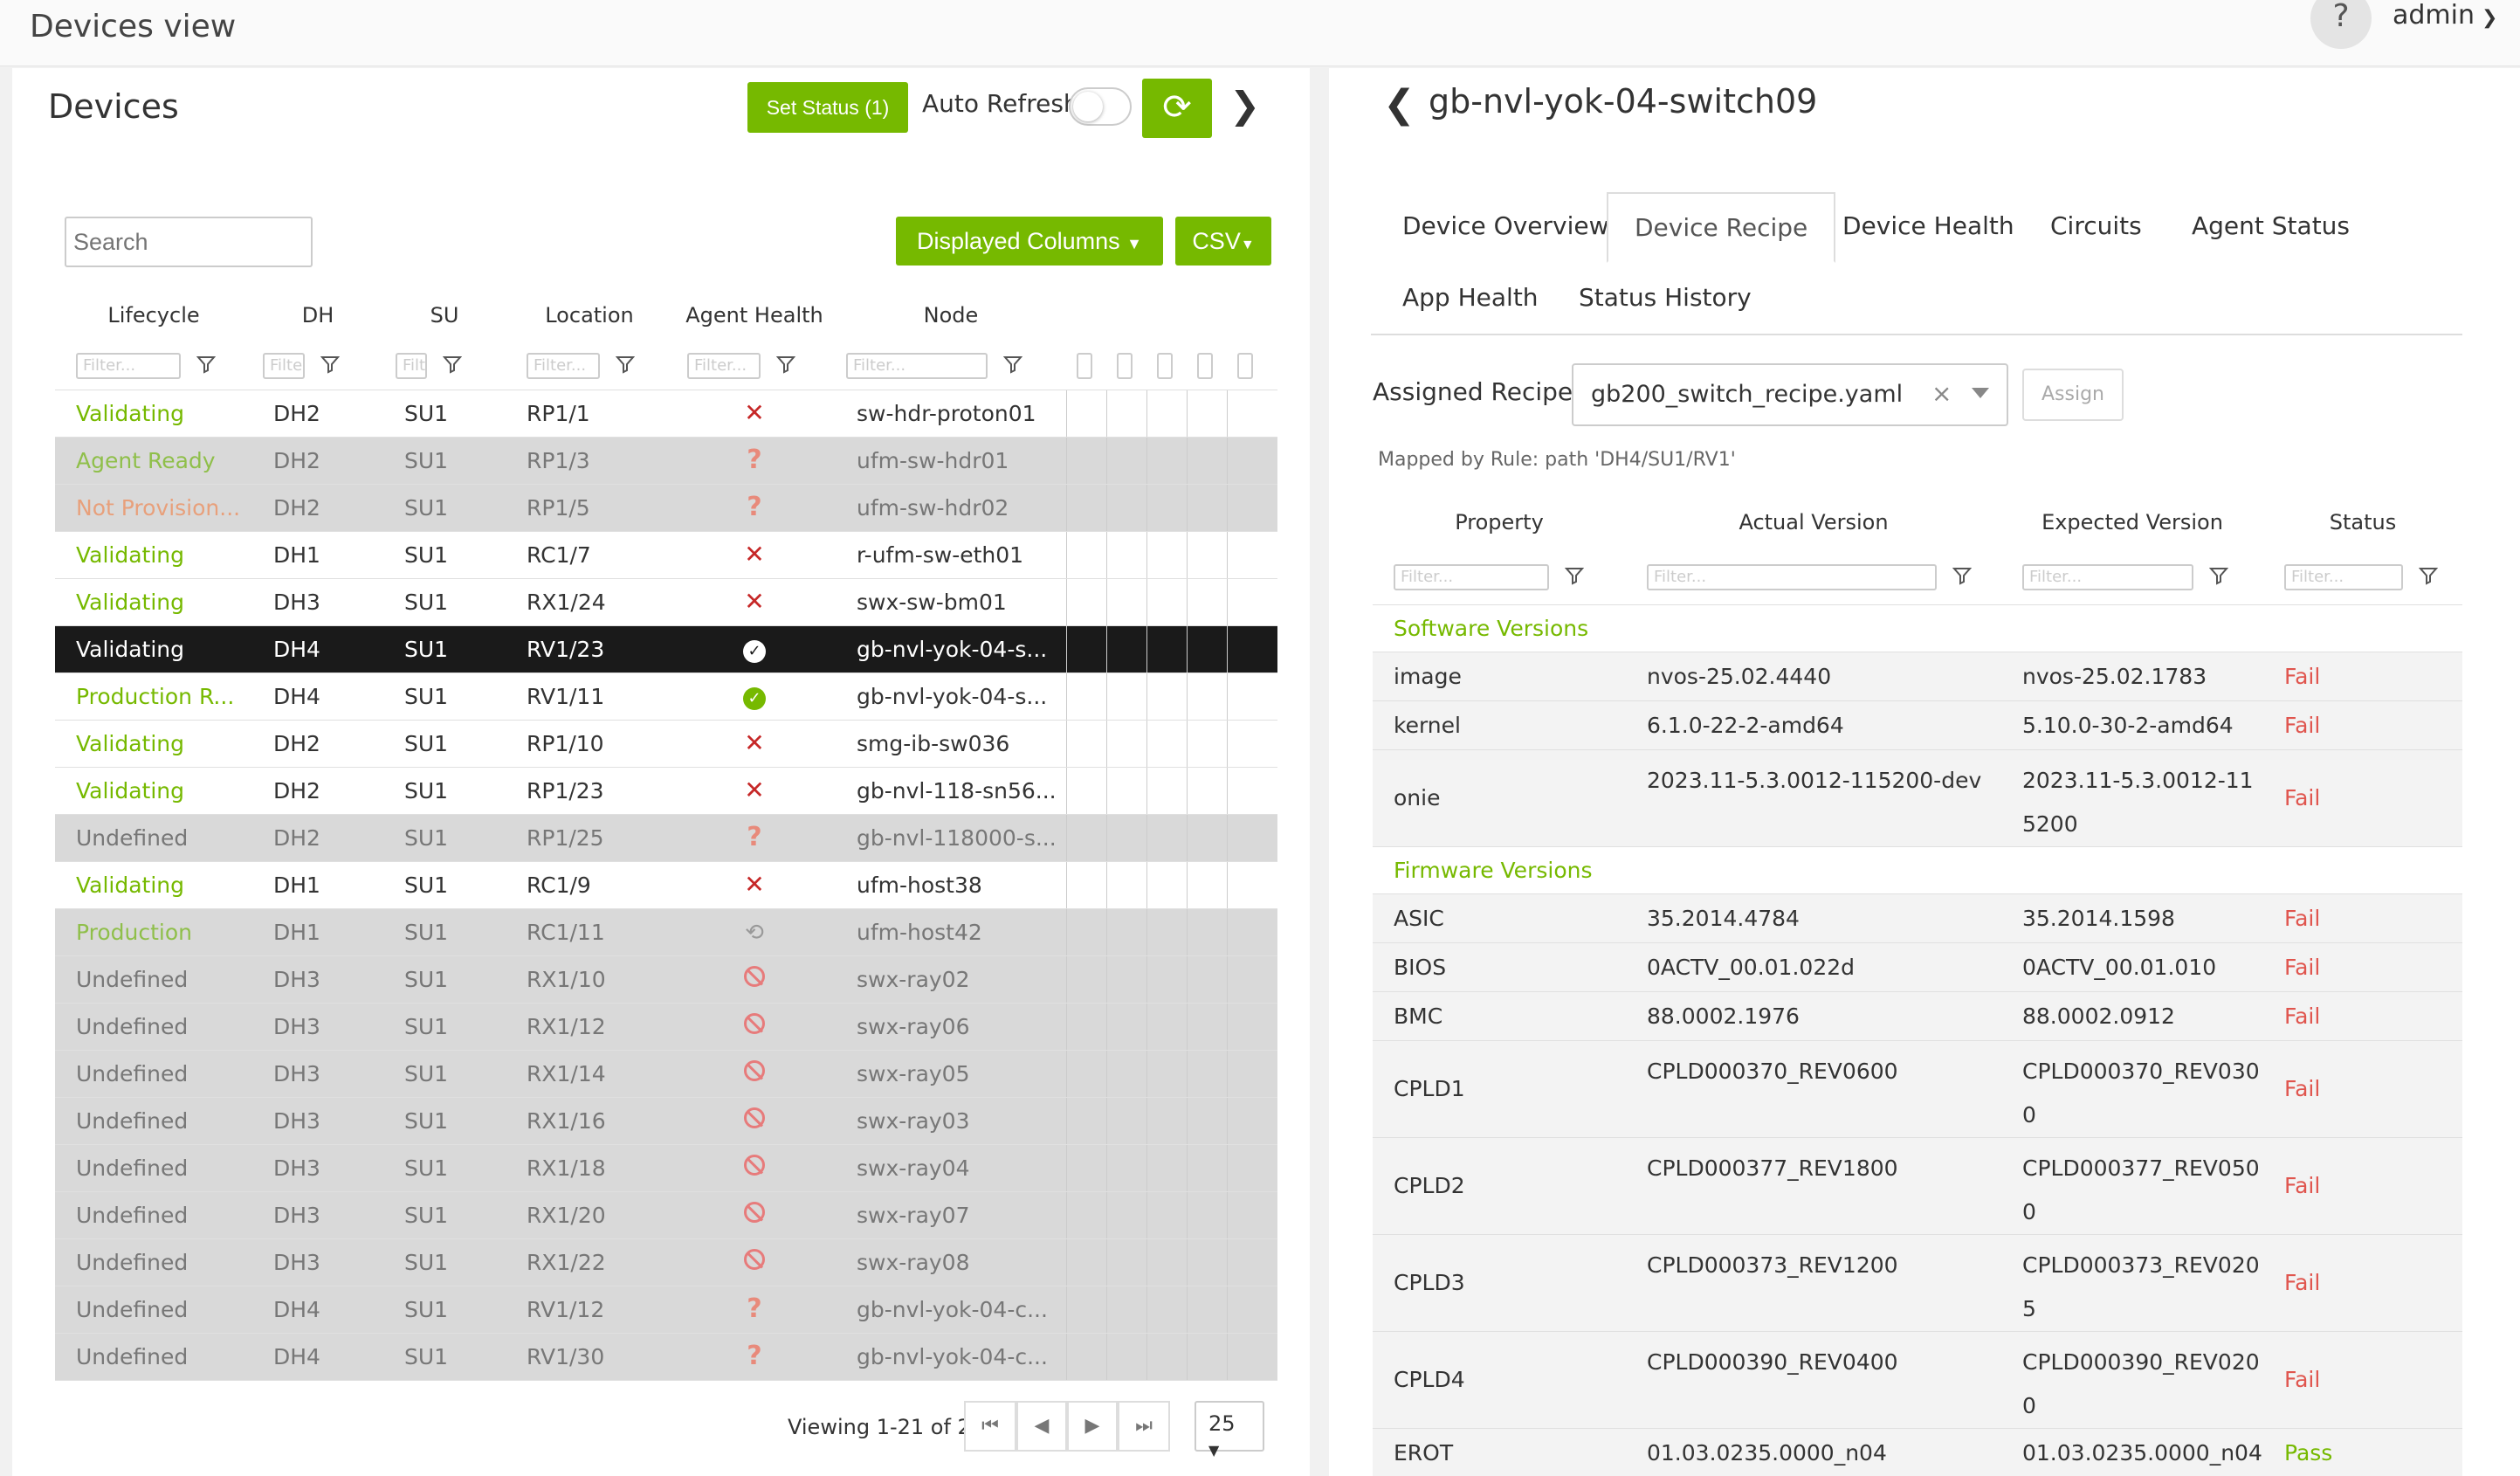  What do you see at coordinates (1557, 460) in the screenshot?
I see `mapped-rule-text: Mapped by Rule: path 'DH4/SU1/RV1'` at bounding box center [1557, 460].